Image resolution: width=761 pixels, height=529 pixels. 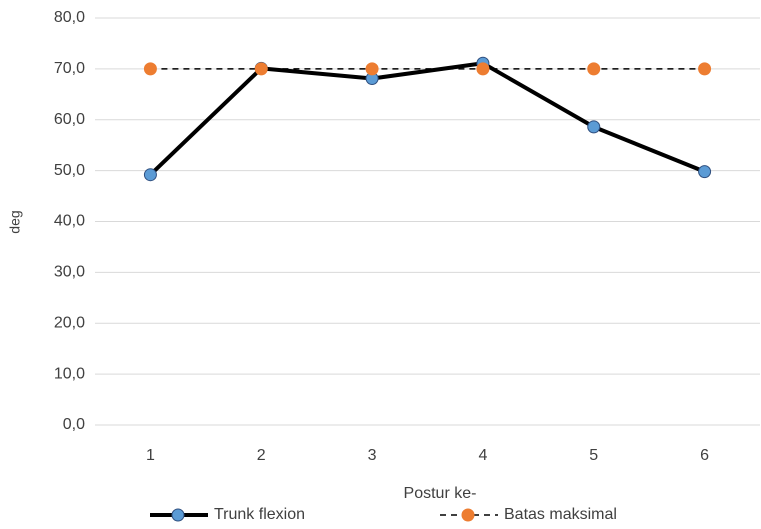 What do you see at coordinates (440, 493) in the screenshot?
I see `x-axis-title: Postur ke-` at bounding box center [440, 493].